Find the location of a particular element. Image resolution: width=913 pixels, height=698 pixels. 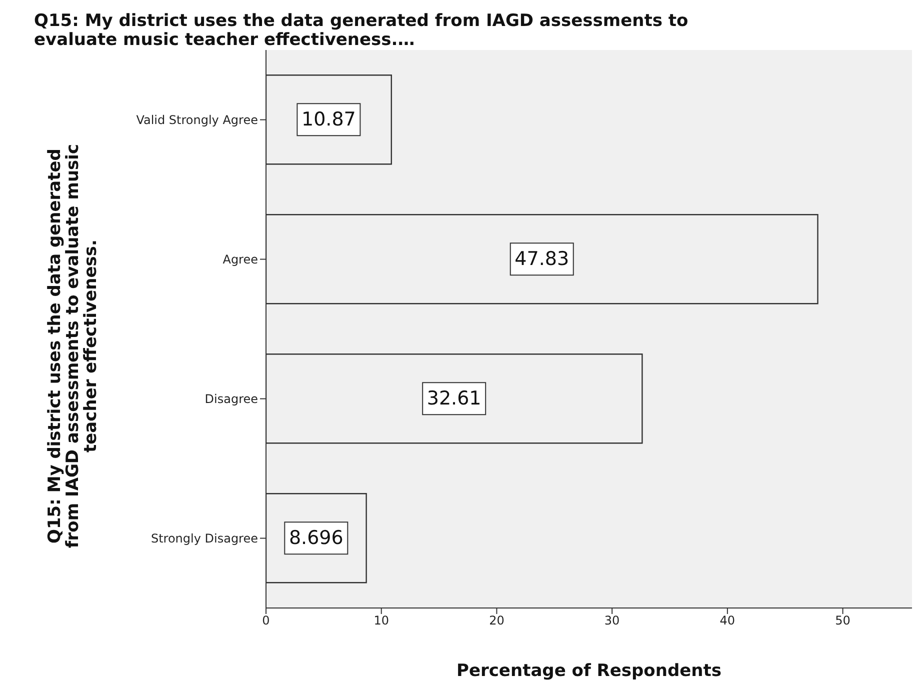

x-tick-label: 50 is located at coordinates (842, 621).